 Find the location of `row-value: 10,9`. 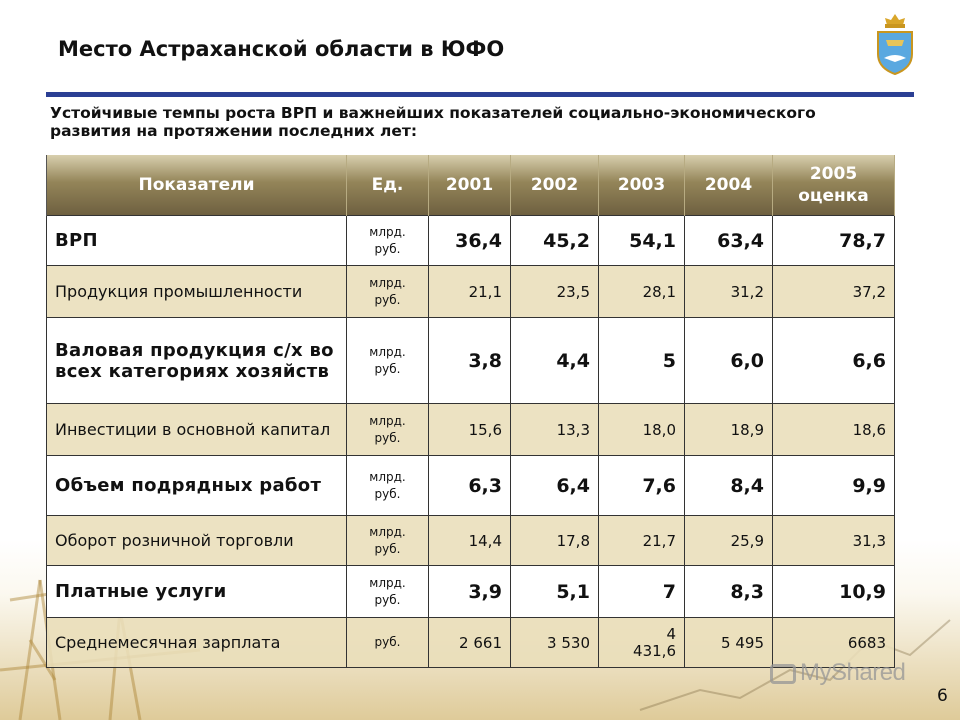

row-value: 10,9 is located at coordinates (862, 591).